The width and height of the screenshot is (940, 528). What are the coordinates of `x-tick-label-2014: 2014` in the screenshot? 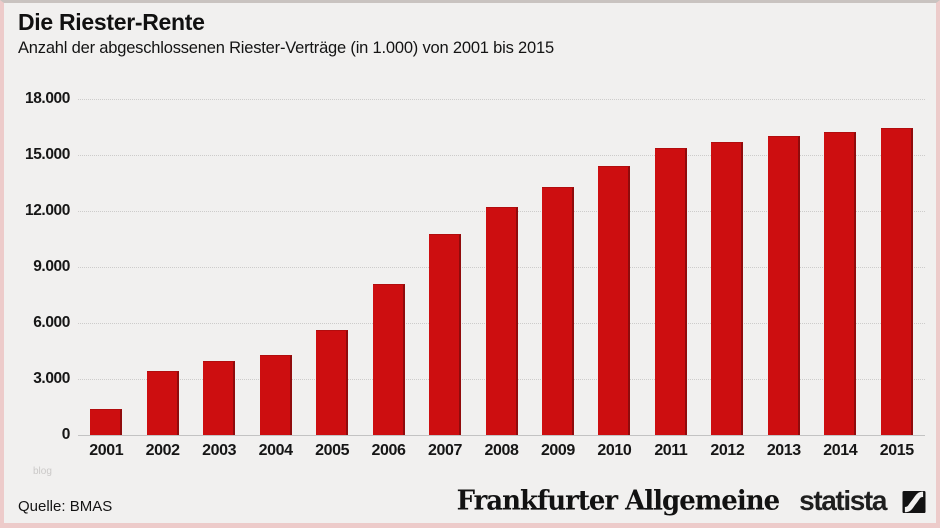 It's located at (840, 450).